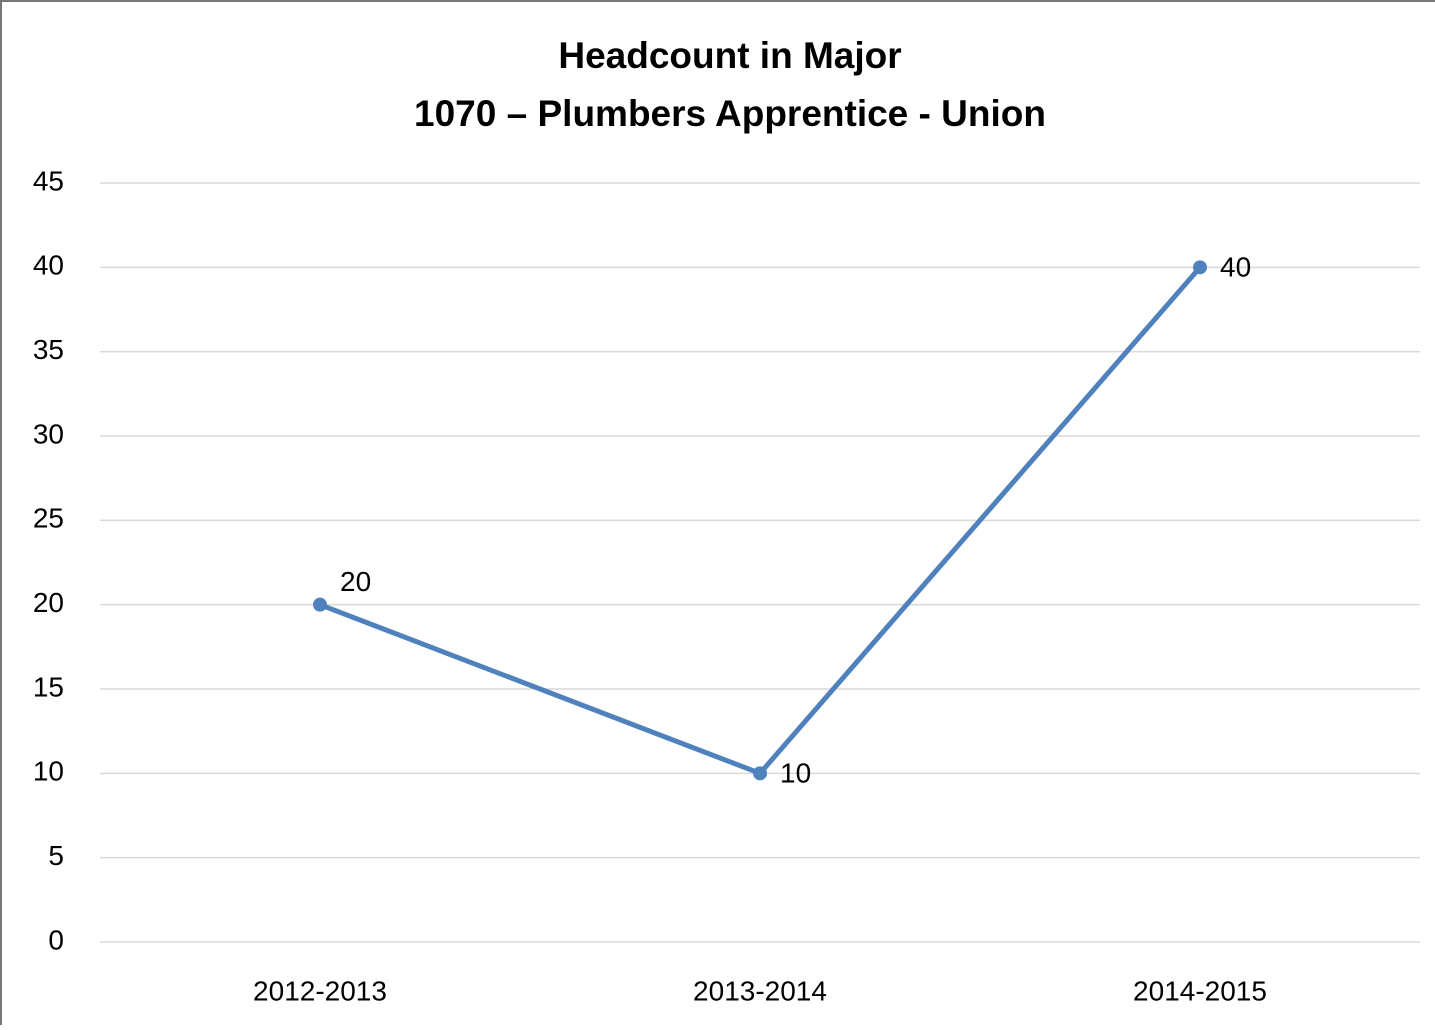  Describe the element at coordinates (355, 581) in the screenshot. I see `data-label: 20` at that location.